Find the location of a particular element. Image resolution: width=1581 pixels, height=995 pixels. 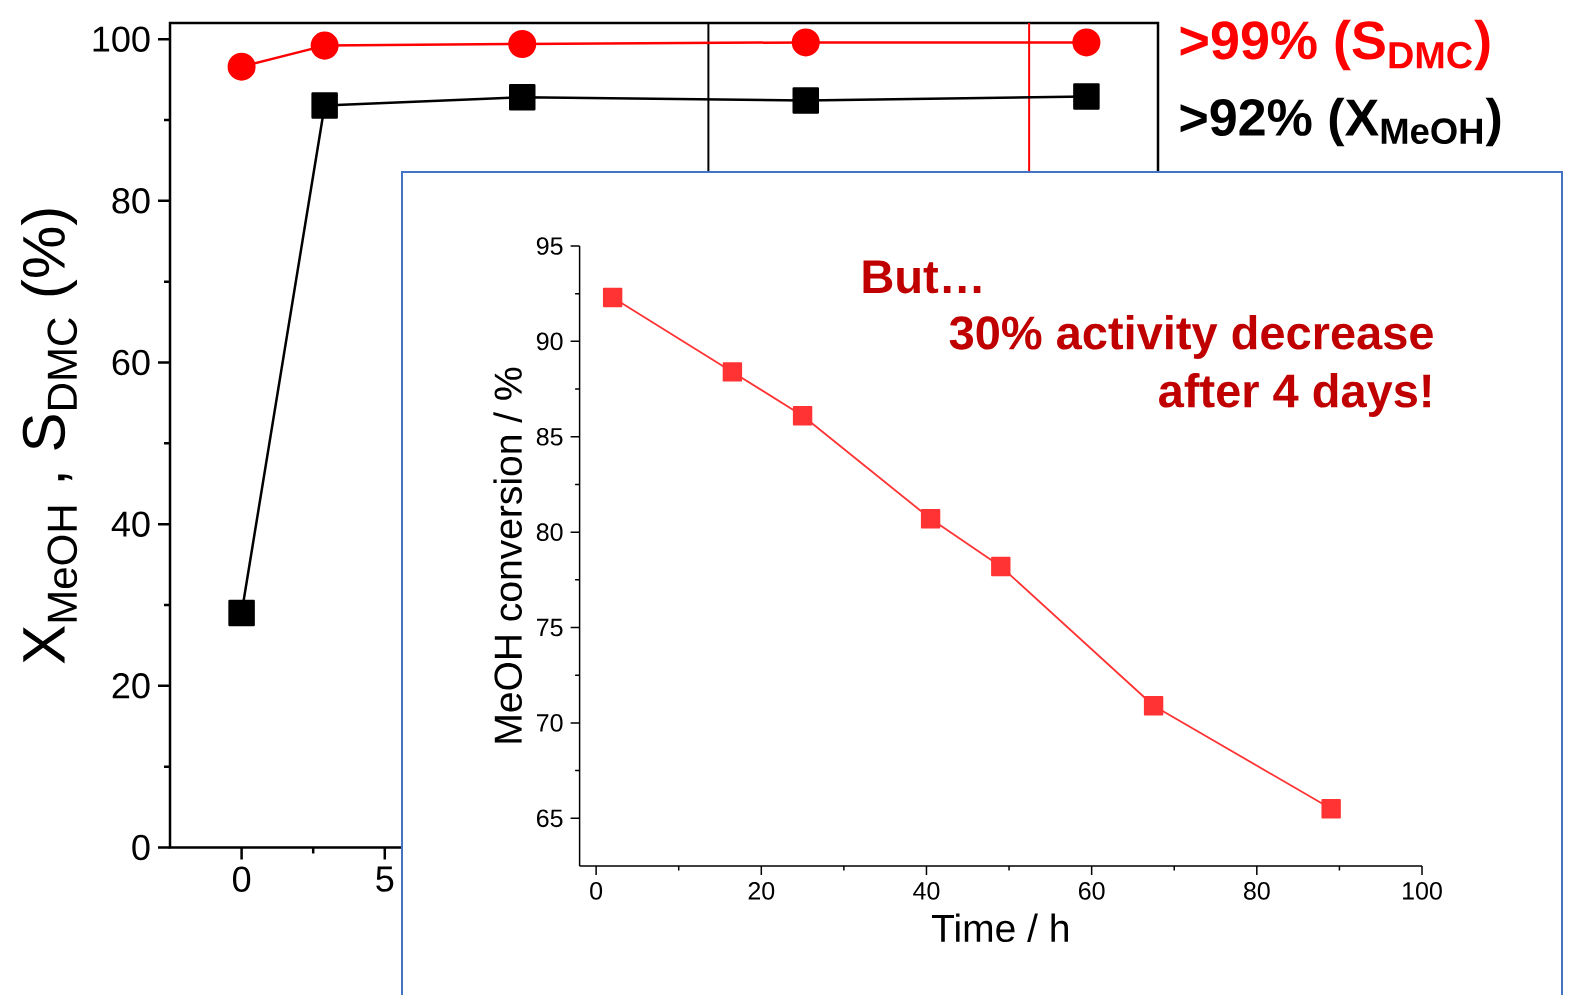

annotation: after 4 days! is located at coordinates (1295, 395).